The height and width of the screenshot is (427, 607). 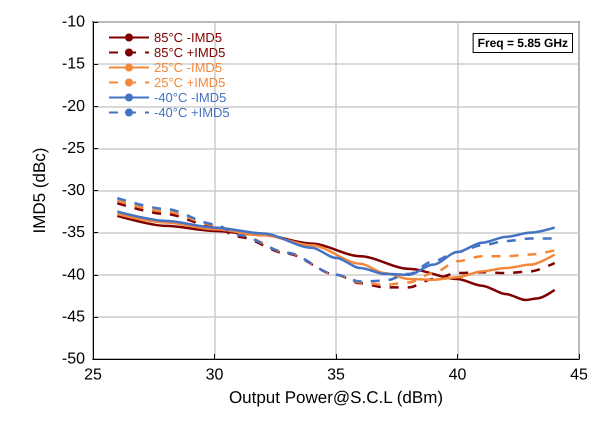 I want to click on y-tick-label: -20, so click(x=74, y=106).